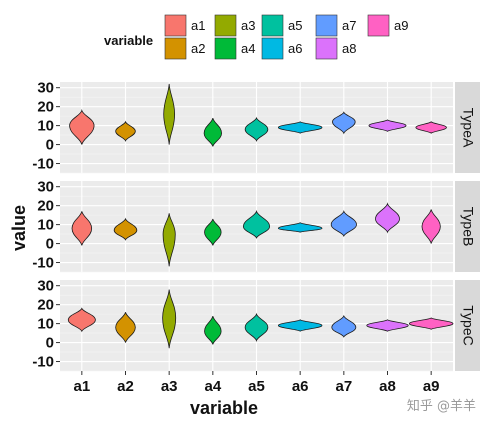 The height and width of the screenshot is (425, 489). What do you see at coordinates (212, 386) in the screenshot?
I see `x-tick-label-a4: a4` at bounding box center [212, 386].